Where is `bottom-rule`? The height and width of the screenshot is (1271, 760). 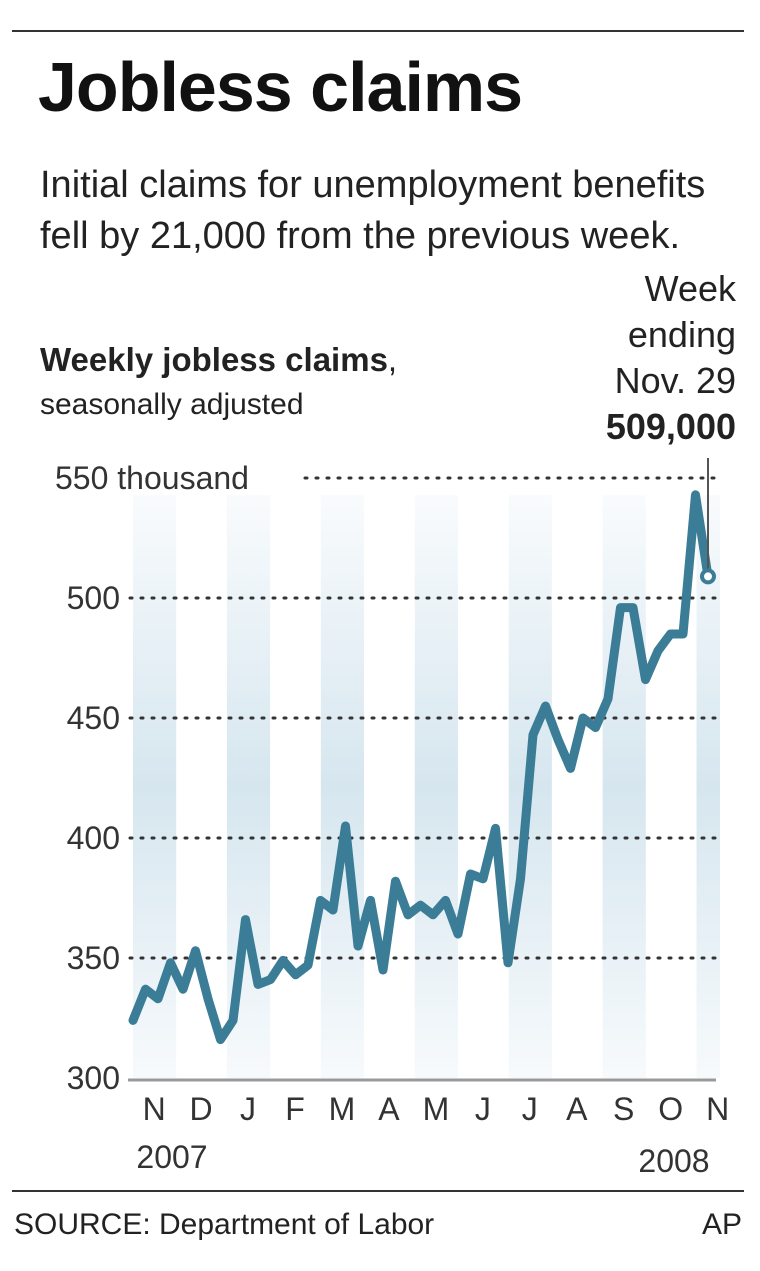
bottom-rule is located at coordinates (378, 1191).